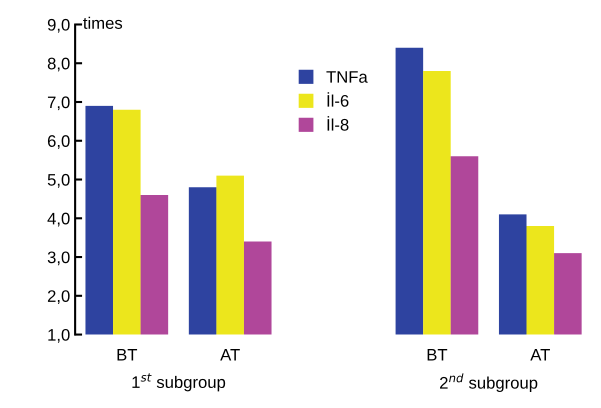 The width and height of the screenshot is (601, 408). Describe the element at coordinates (59, 335) in the screenshot. I see `y-tick-label: 1,0` at that location.